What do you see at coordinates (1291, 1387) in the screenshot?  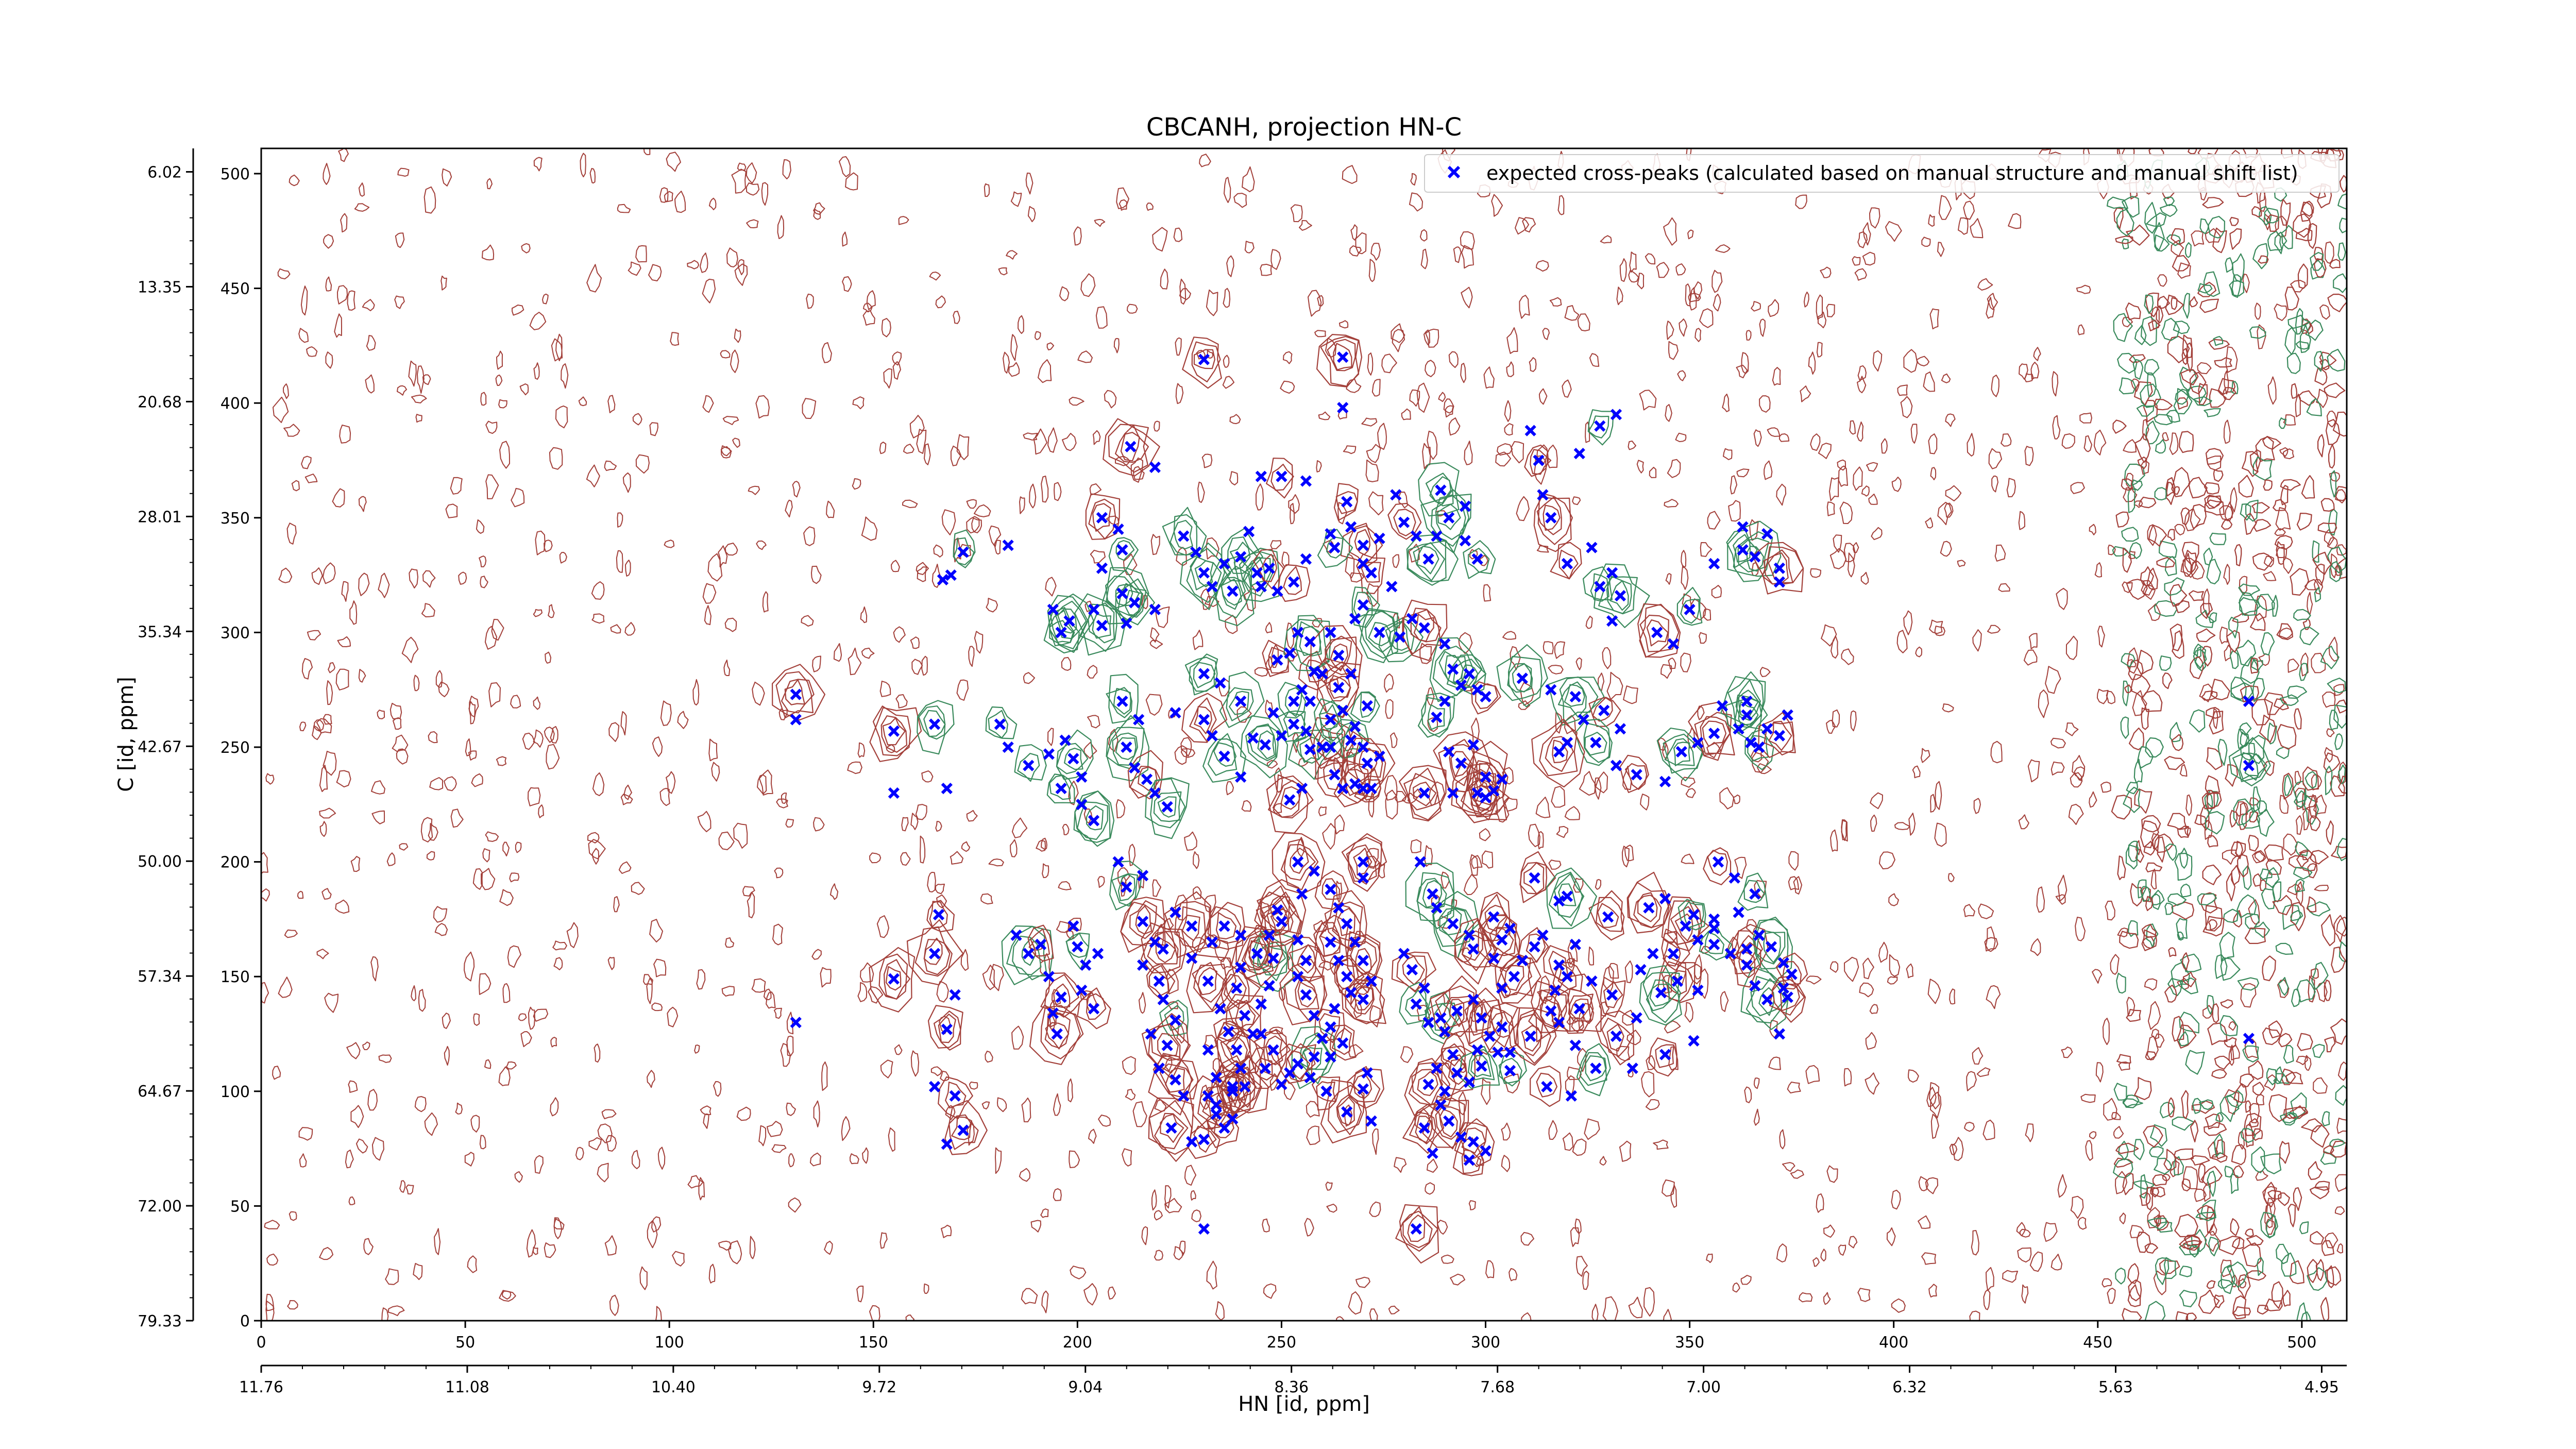 I see `x-ppm-tick-label: 8.36` at bounding box center [1291, 1387].